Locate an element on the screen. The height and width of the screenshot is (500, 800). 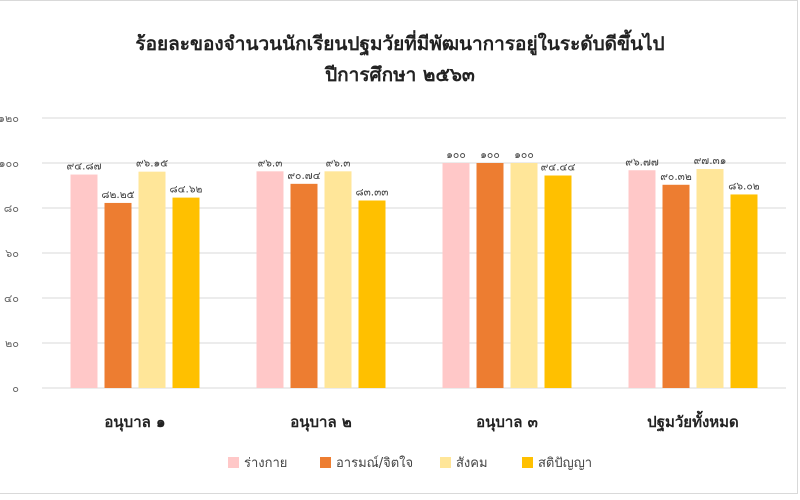
y-tick-label: ๑๒๐ is located at coordinates (9, 118).